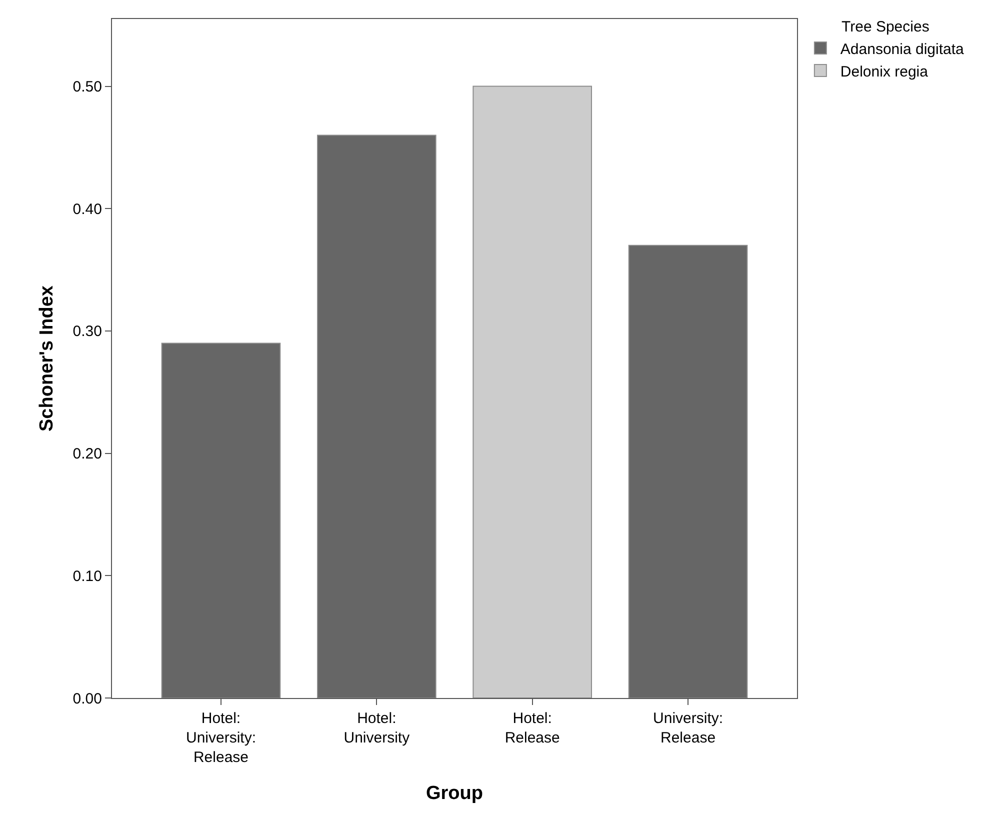  What do you see at coordinates (902, 49) in the screenshot?
I see `legend-label: Adansonia digitata` at bounding box center [902, 49].